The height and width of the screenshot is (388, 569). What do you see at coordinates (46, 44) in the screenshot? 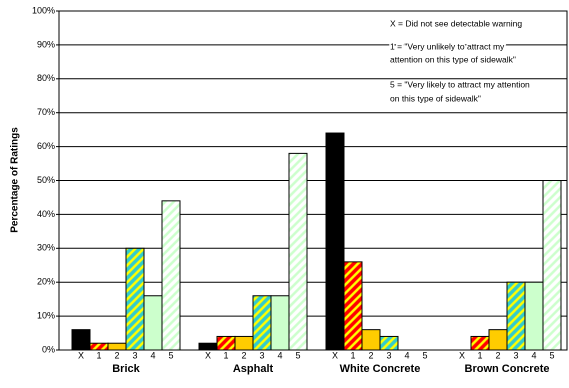
I see `y-tick-label: 90%` at bounding box center [46, 44].